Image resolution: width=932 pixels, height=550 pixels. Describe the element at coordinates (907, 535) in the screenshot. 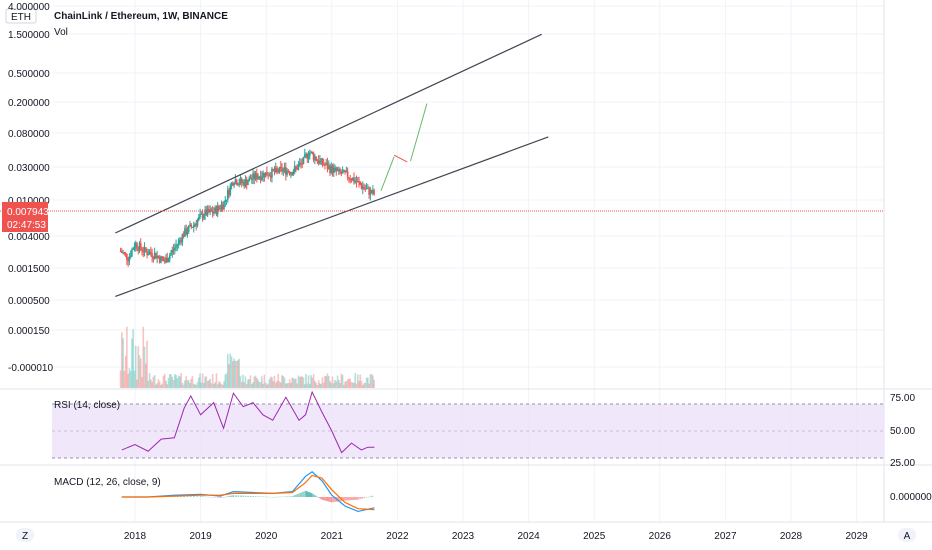

I see `auto-scale-button` at that location.